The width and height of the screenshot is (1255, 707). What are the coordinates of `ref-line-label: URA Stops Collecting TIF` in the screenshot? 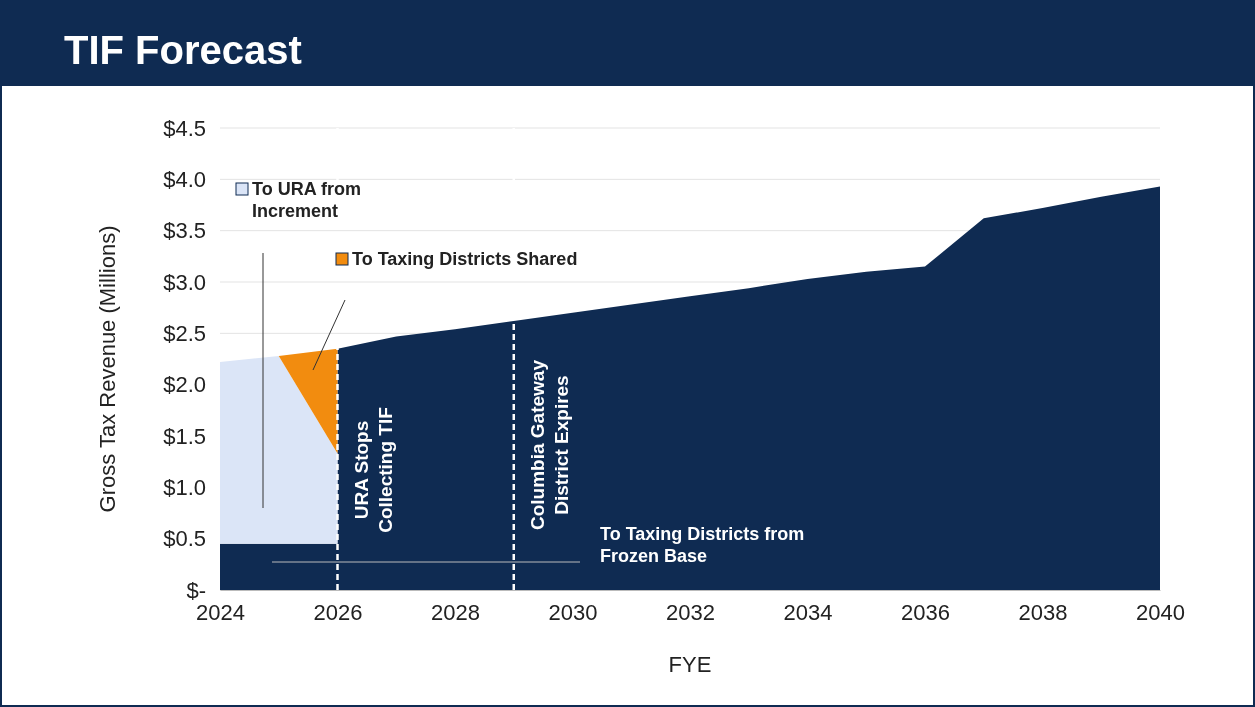 It's located at (373, 470).